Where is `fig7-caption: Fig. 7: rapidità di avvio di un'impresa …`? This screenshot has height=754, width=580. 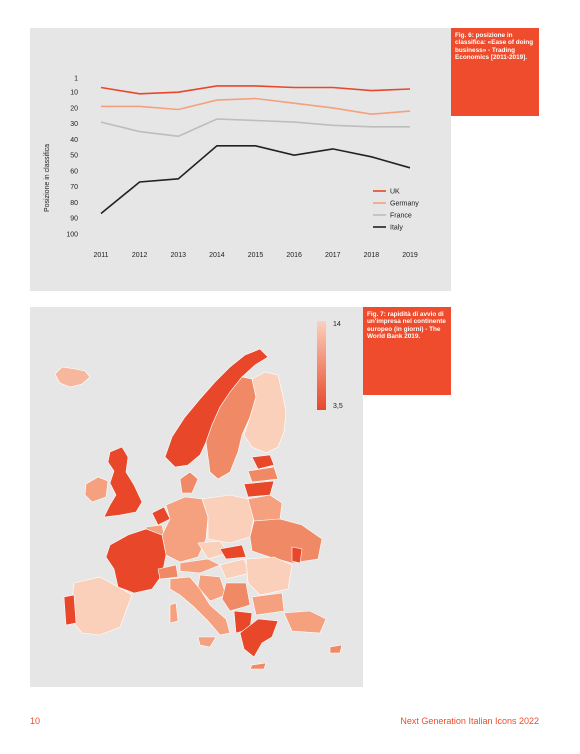 fig7-caption: Fig. 7: rapidità di avvio di un'impresa … is located at coordinates (407, 351).